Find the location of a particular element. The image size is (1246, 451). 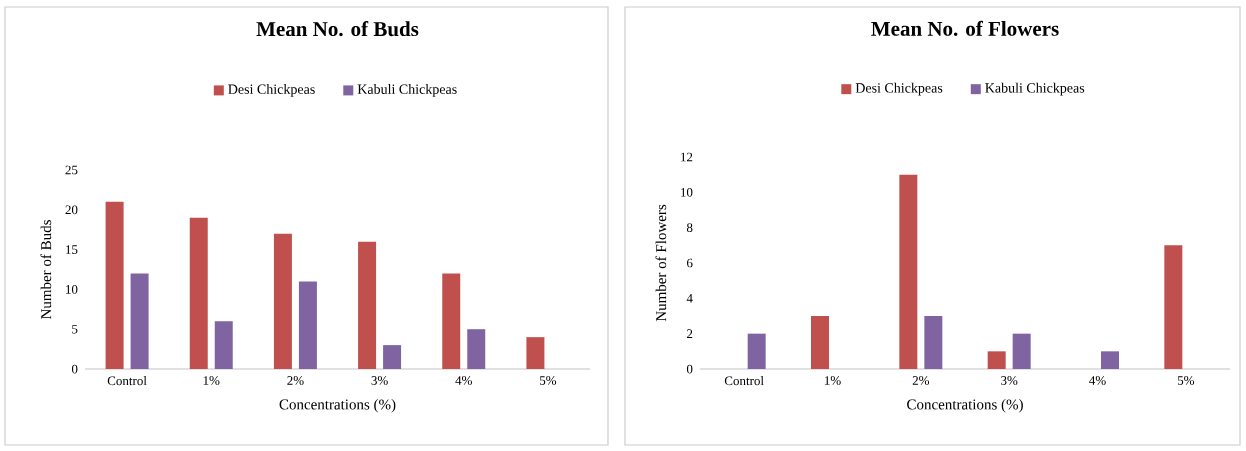

y-tick-label: 25 is located at coordinates (71, 170).